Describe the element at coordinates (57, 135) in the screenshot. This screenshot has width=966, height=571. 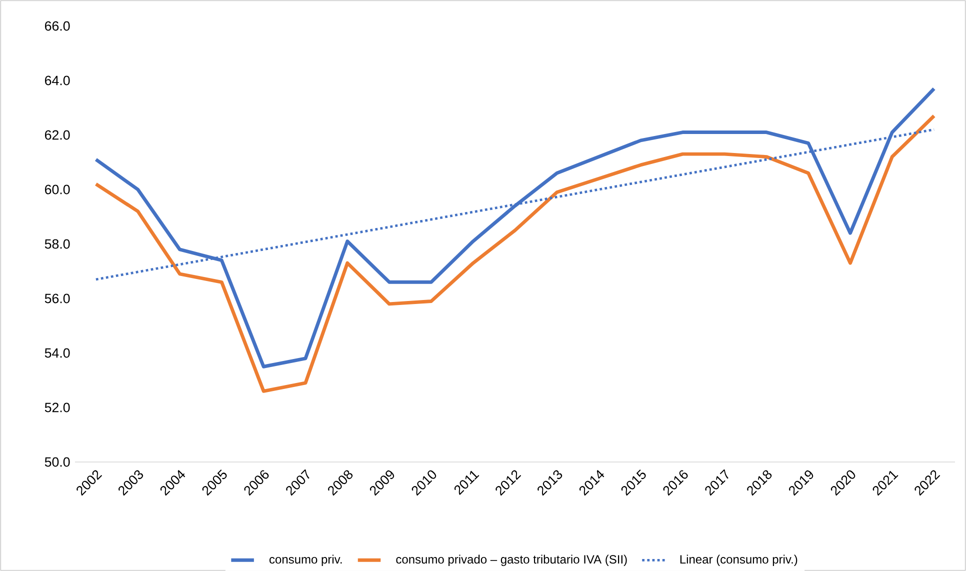
I see `y-tick-label: 62.0` at that location.